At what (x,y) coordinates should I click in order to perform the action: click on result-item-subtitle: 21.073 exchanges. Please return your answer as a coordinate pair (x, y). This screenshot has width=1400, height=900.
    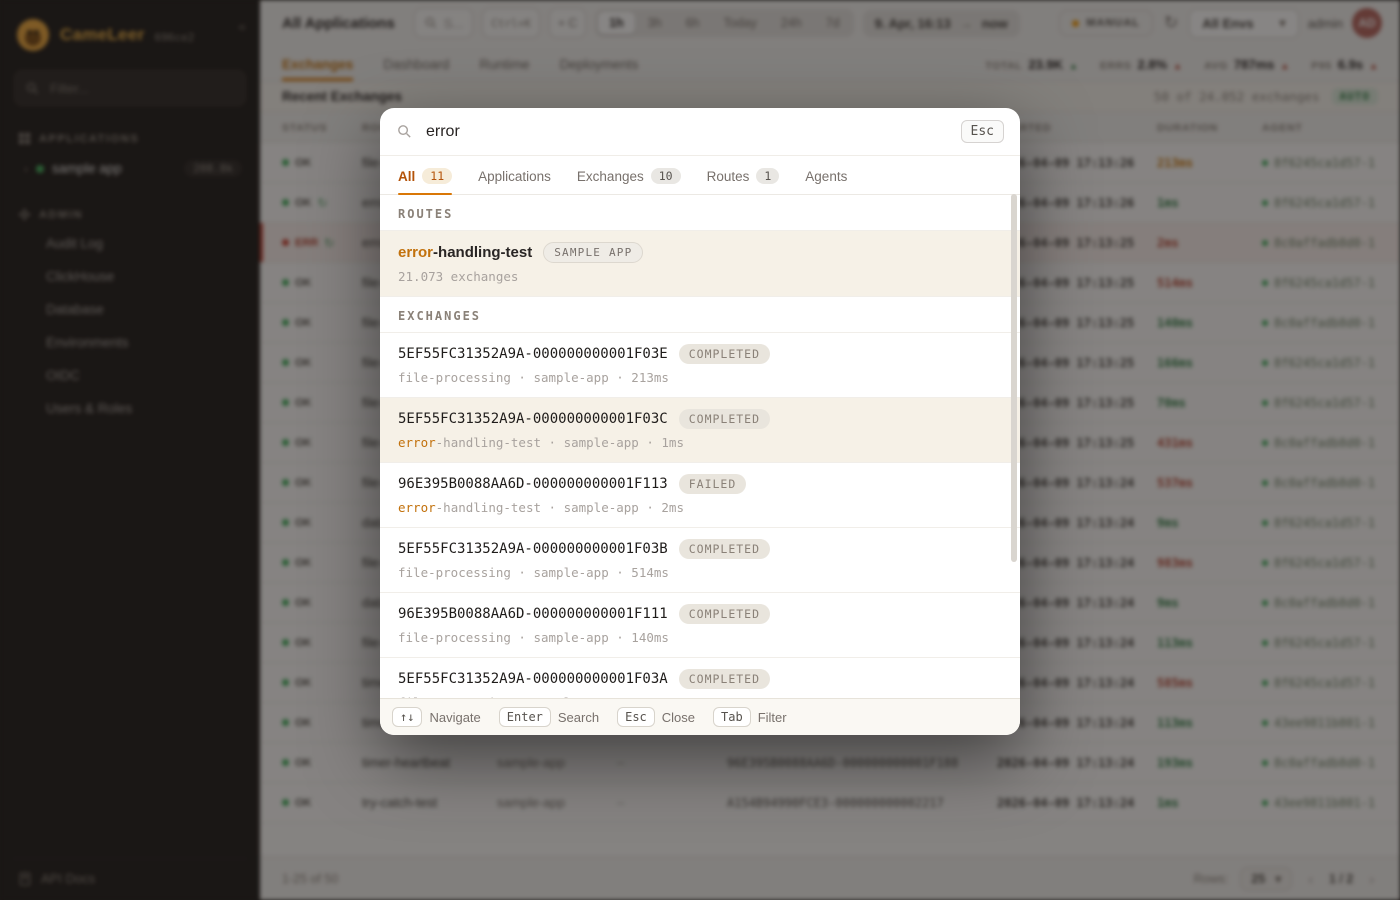
    Looking at the image, I should click on (458, 276).